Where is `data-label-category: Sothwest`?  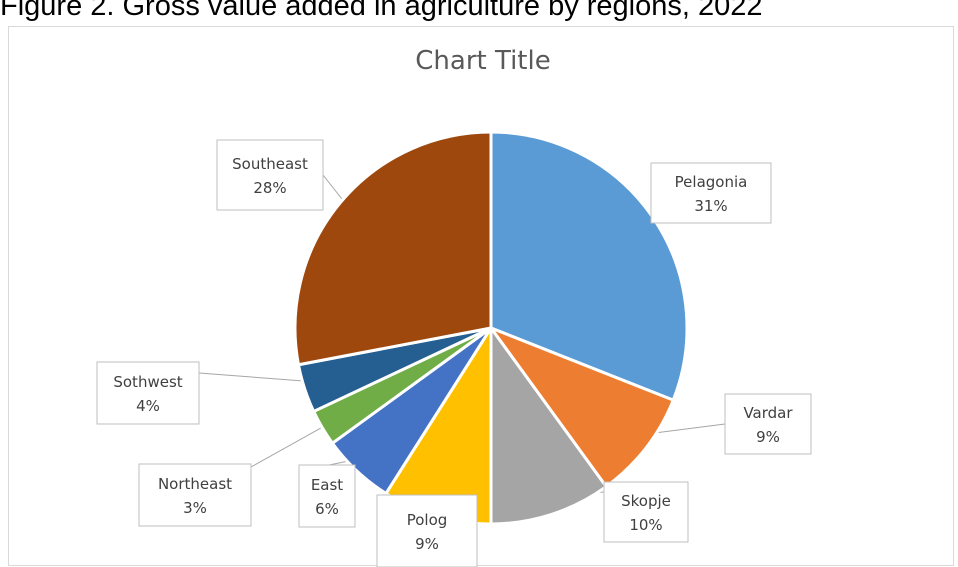 data-label-category: Sothwest is located at coordinates (147, 382).